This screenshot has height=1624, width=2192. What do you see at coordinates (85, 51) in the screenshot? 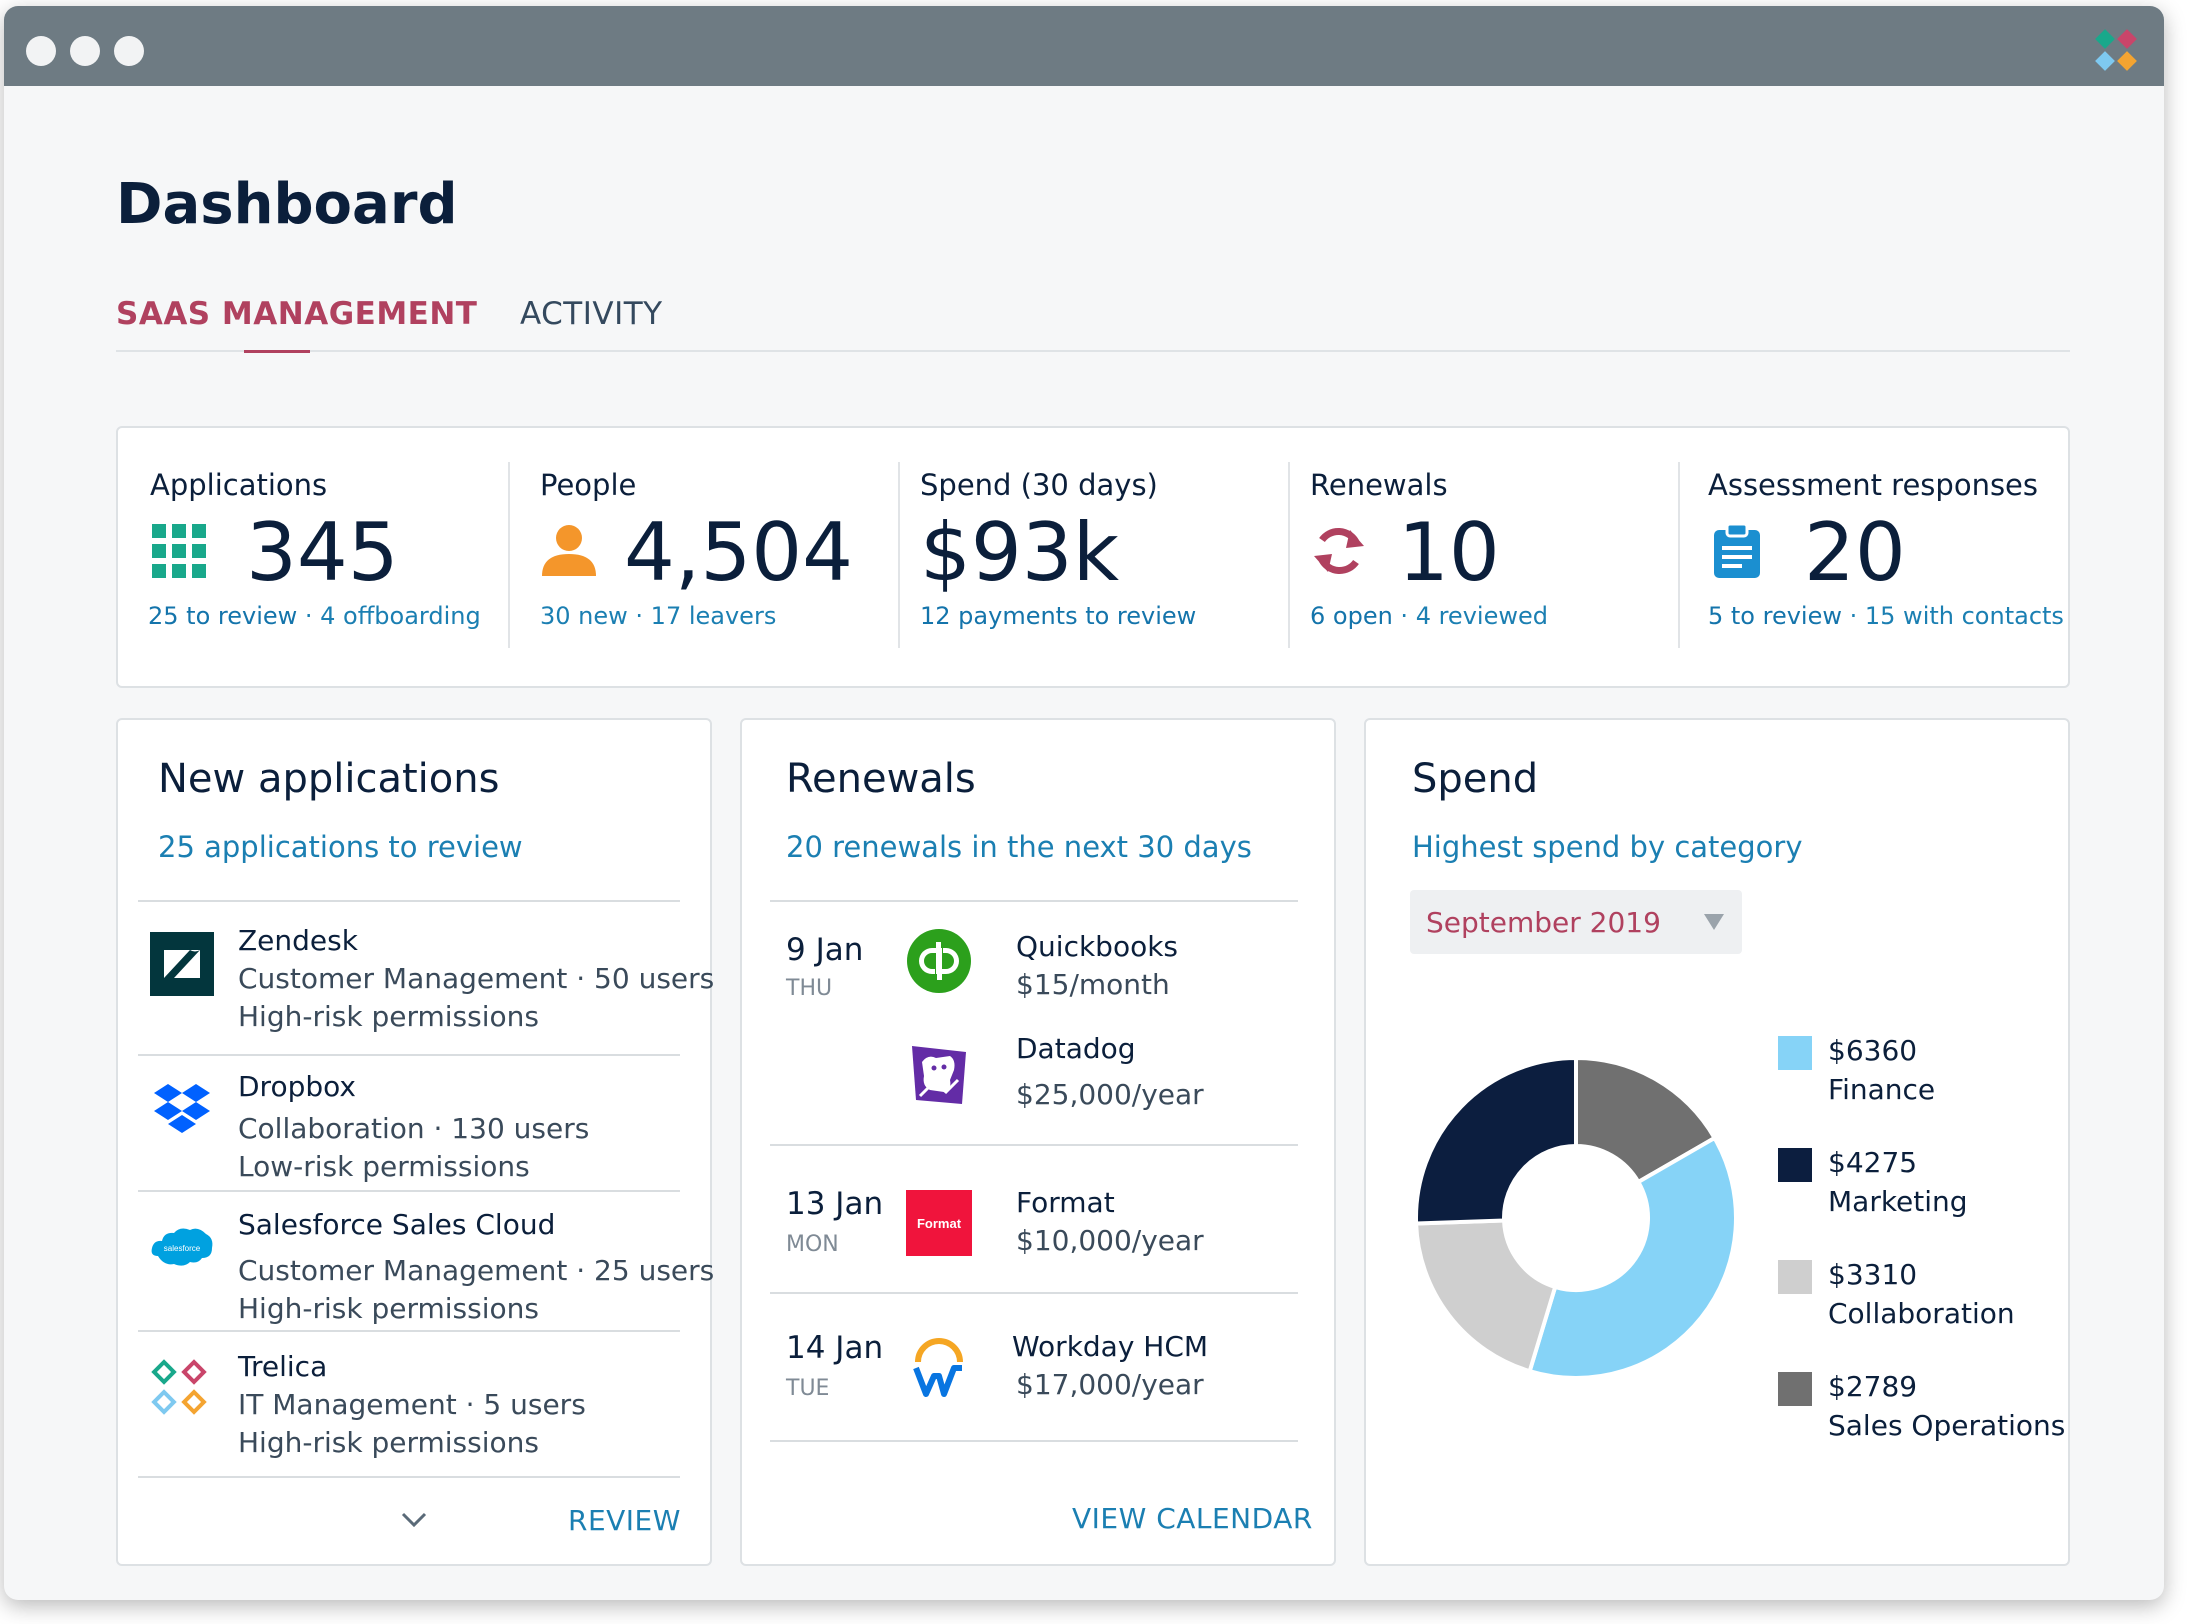
I see `window-minimize-dot` at bounding box center [85, 51].